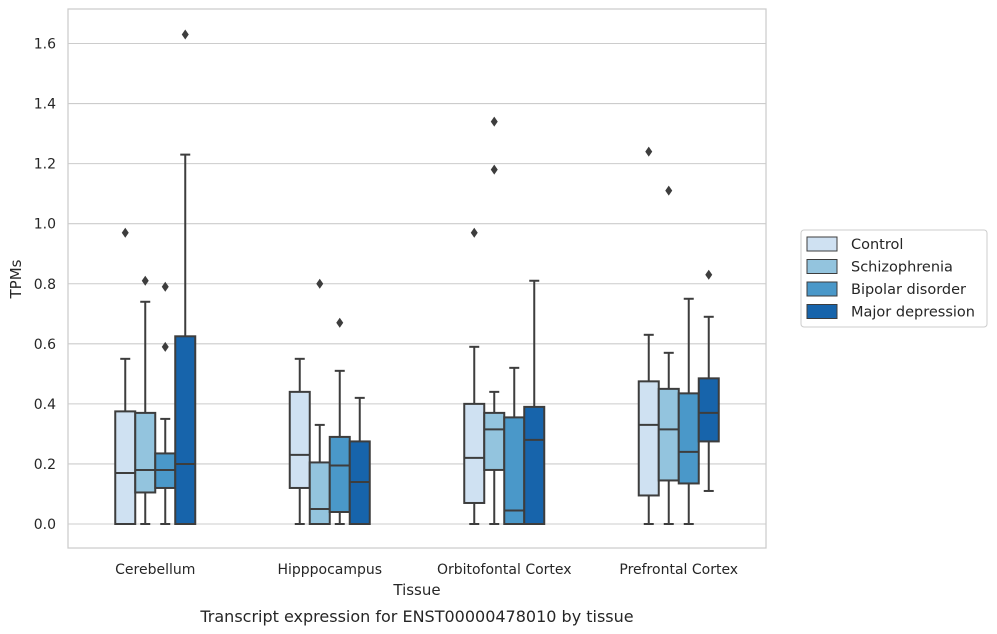  I want to click on legend-frame, so click(894, 278).